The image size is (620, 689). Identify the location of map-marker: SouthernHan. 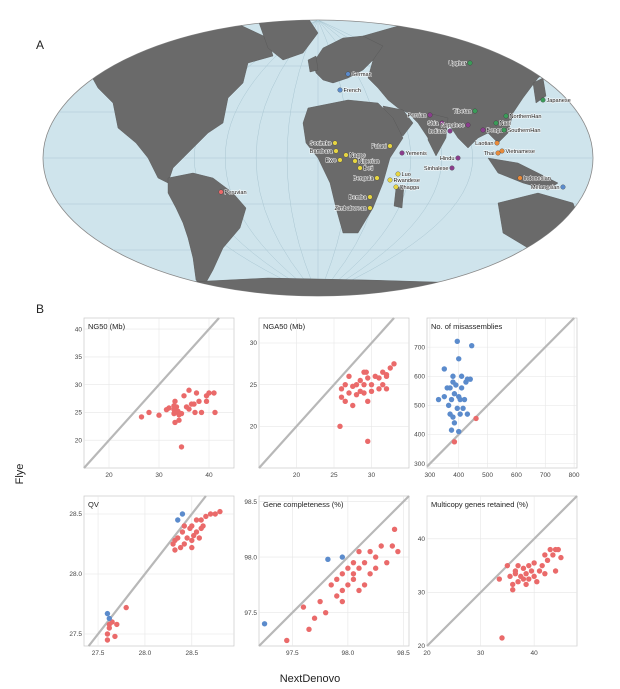
(521, 130).